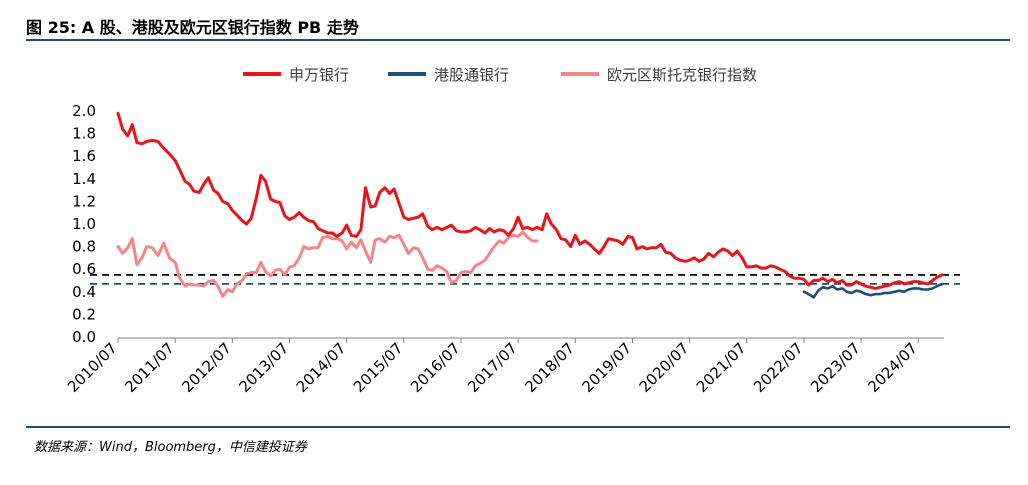 Image resolution: width=1028 pixels, height=485 pixels. I want to click on reference-lines, so click(525, 279).